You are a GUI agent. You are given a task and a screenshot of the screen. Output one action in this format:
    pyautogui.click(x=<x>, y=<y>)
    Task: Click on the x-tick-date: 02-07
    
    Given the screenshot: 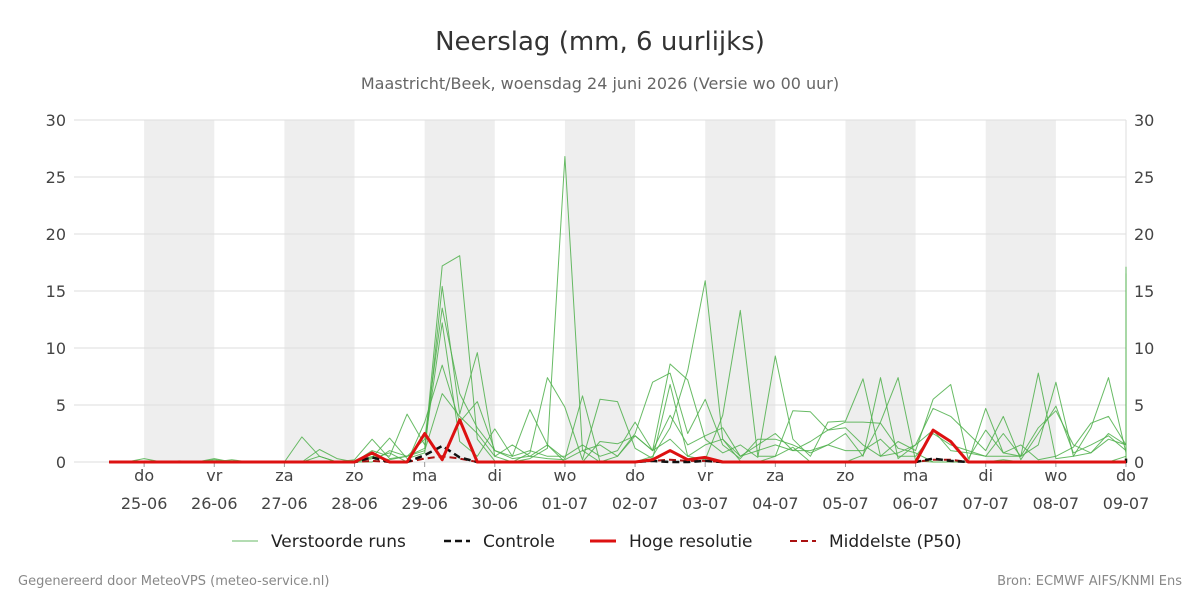 What is the action you would take?
    pyautogui.click(x=635, y=503)
    